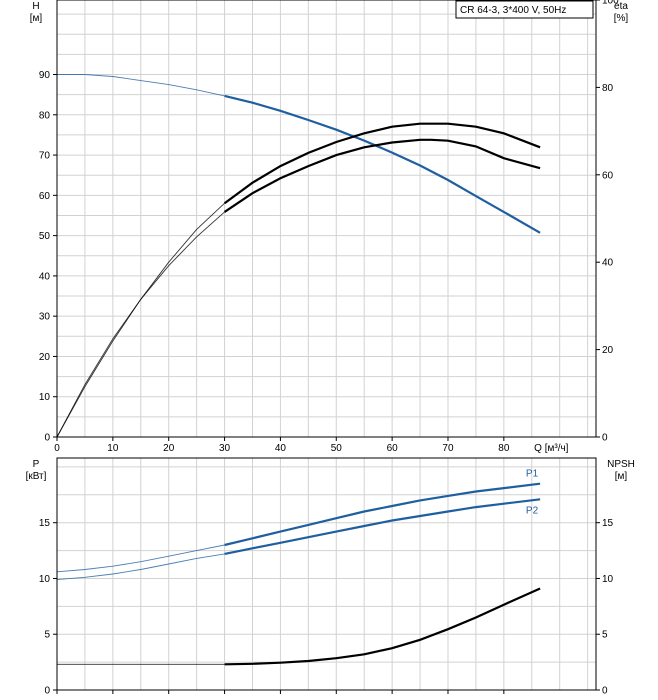  Describe the element at coordinates (45, 317) in the screenshot. I see `y-tick-label-left: 30` at that location.